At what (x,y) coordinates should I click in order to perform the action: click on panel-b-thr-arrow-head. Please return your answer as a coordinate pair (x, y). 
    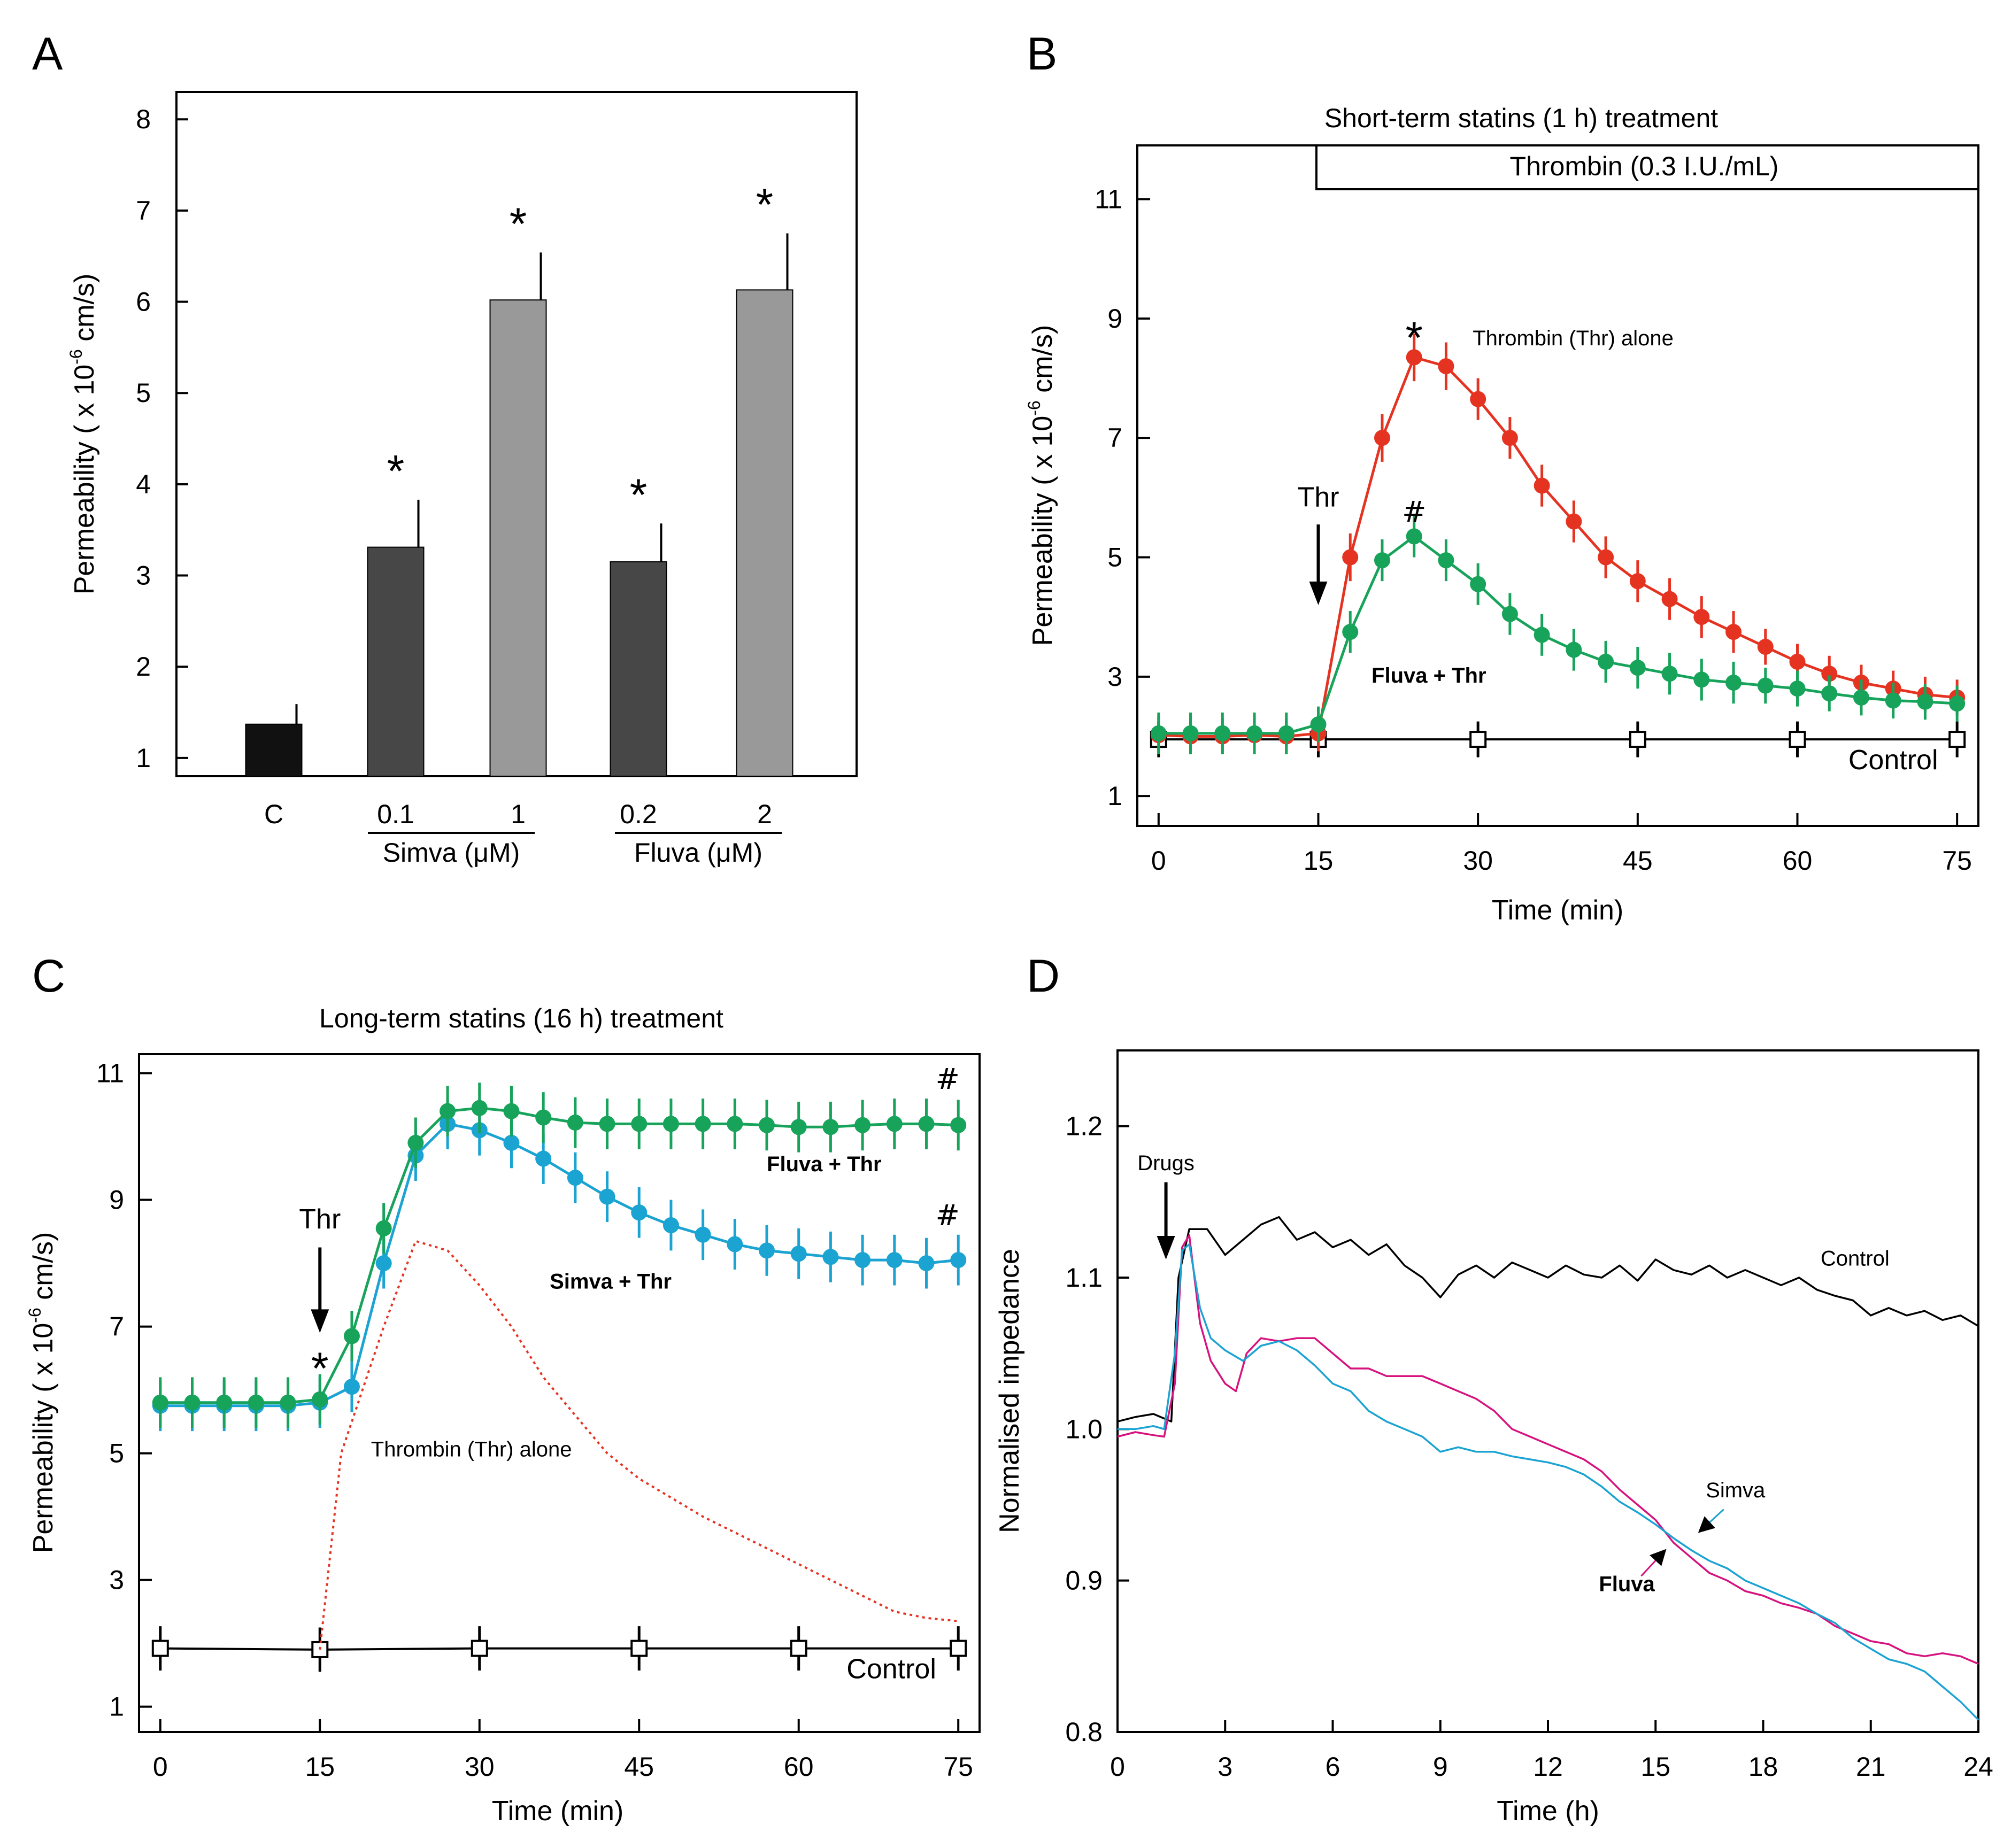
    Looking at the image, I should click on (1318, 593).